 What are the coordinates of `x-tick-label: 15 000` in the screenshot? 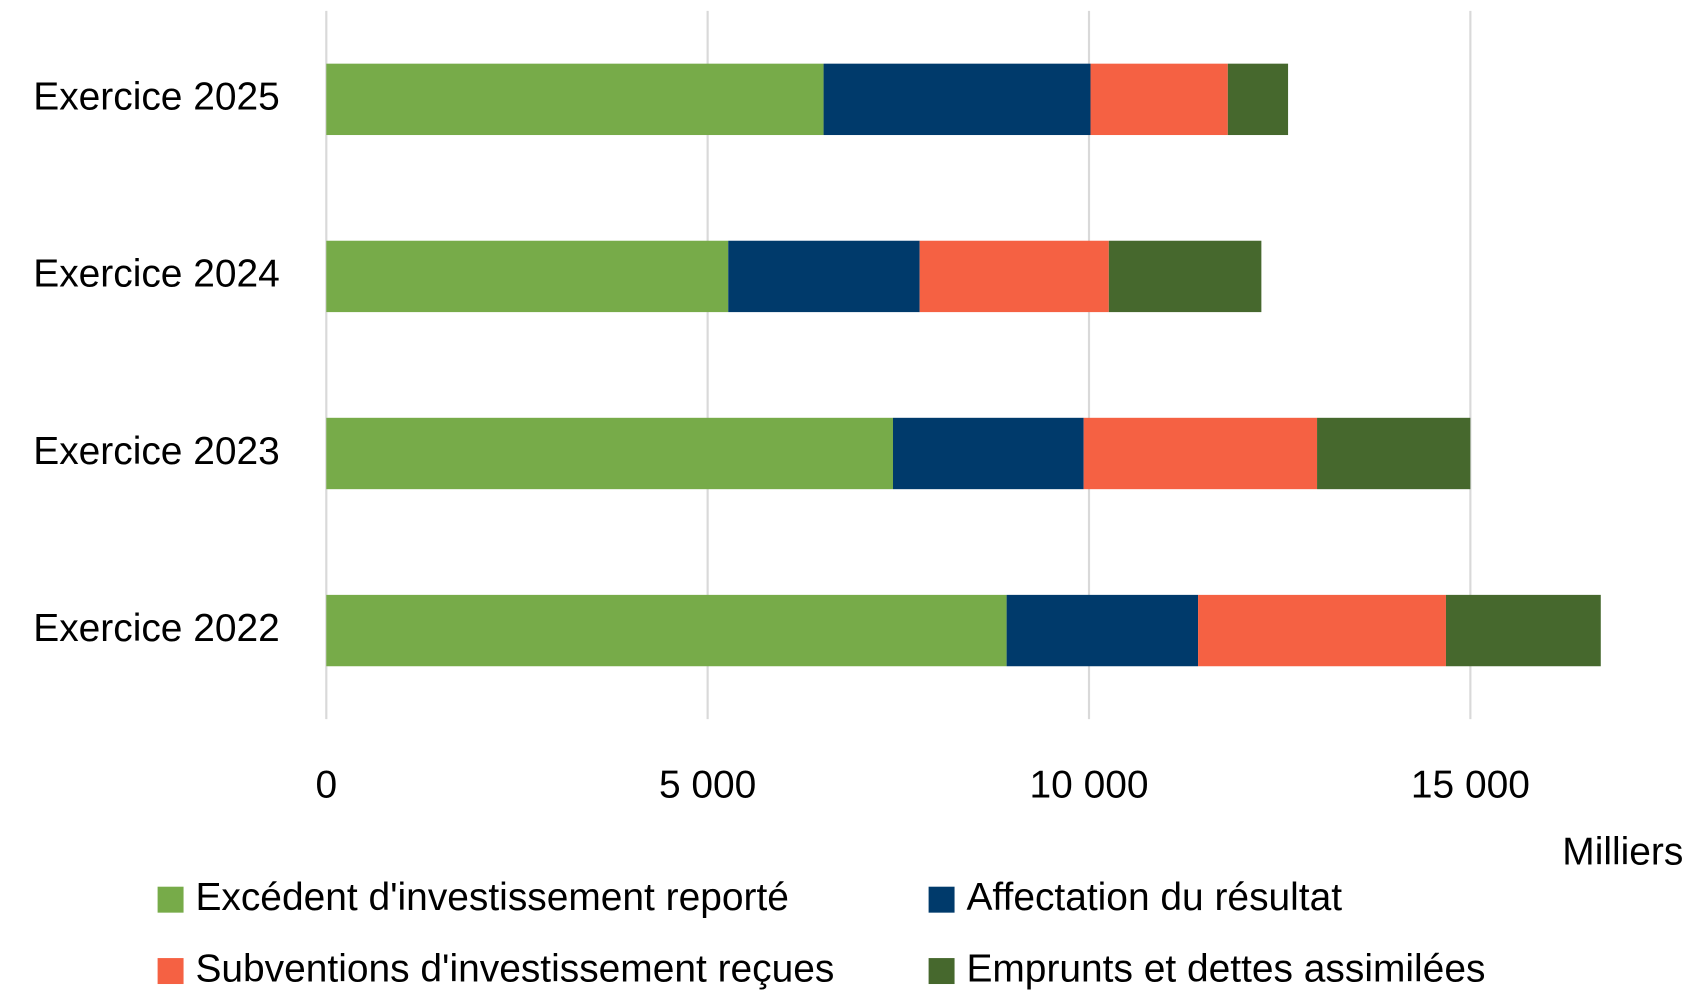 It's located at (1470, 785).